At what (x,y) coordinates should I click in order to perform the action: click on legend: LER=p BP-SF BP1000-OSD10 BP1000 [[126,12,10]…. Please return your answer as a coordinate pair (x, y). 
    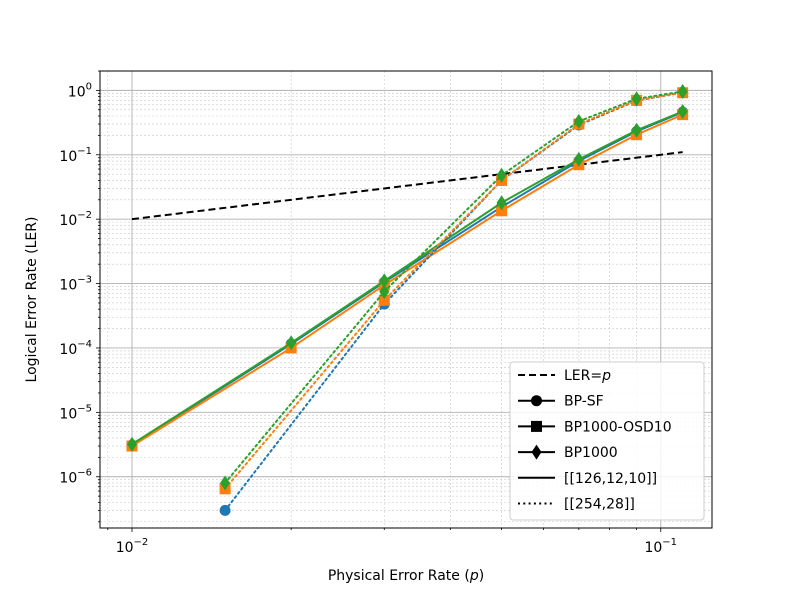
    Looking at the image, I should click on (607, 441).